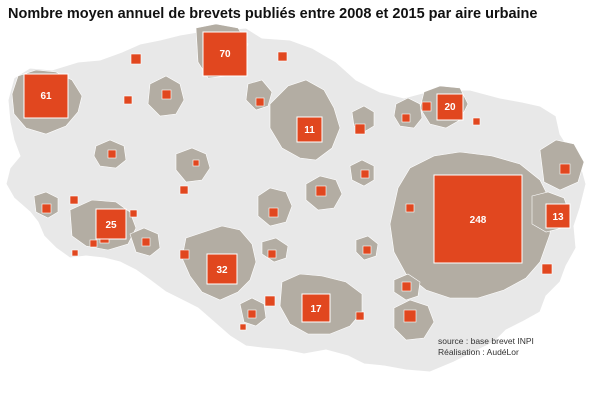 This screenshot has height=410, width=590. I want to click on label-nantes: 248, so click(478, 220).